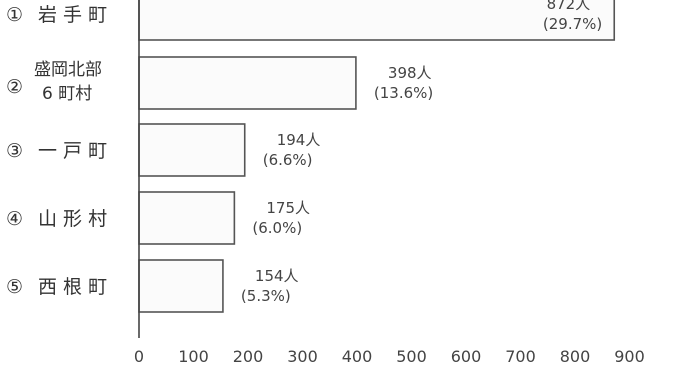 The height and width of the screenshot is (366, 678). I want to click on data-label-percent: (13.6%), so click(403, 93).